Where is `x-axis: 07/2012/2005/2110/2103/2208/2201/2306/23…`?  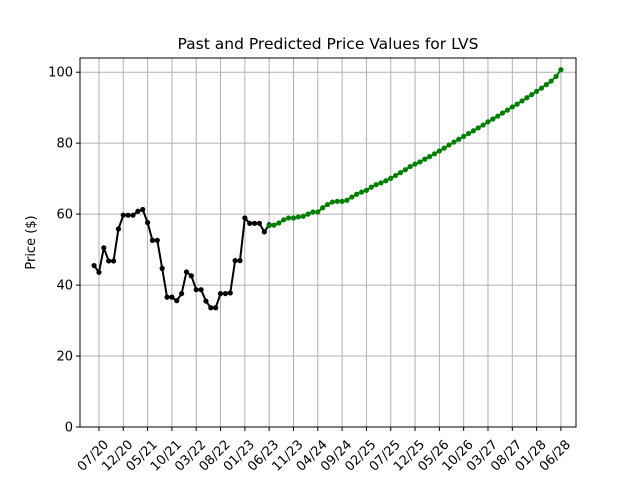 x-axis: 07/2012/2005/2110/2103/2208/2201/2306/23… is located at coordinates (324, 451).